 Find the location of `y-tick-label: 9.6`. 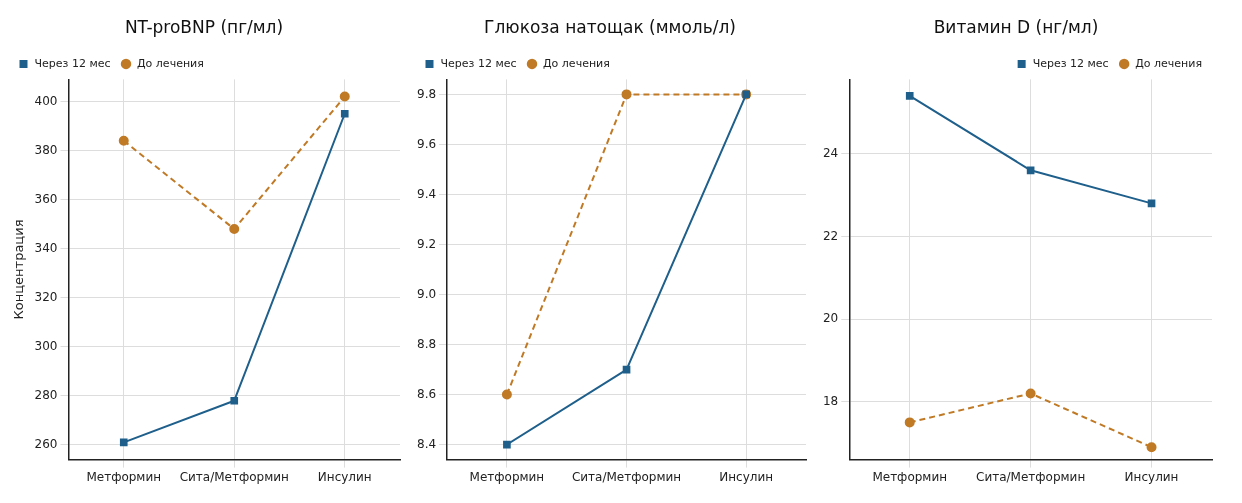

y-tick-label: 9.6 is located at coordinates (426, 143).